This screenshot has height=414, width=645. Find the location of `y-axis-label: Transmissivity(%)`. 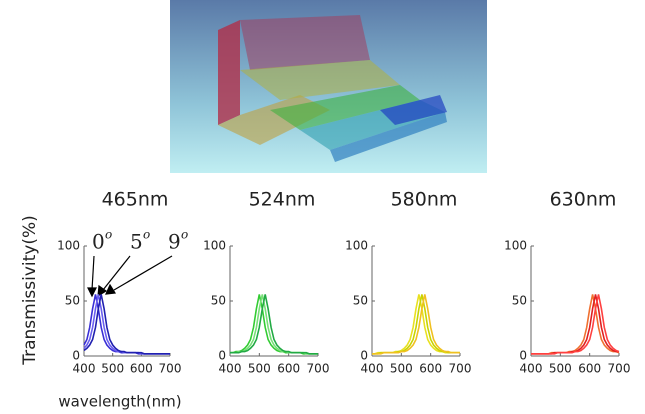

y-axis-label: Transmissivity(%) is located at coordinates (30, 290).